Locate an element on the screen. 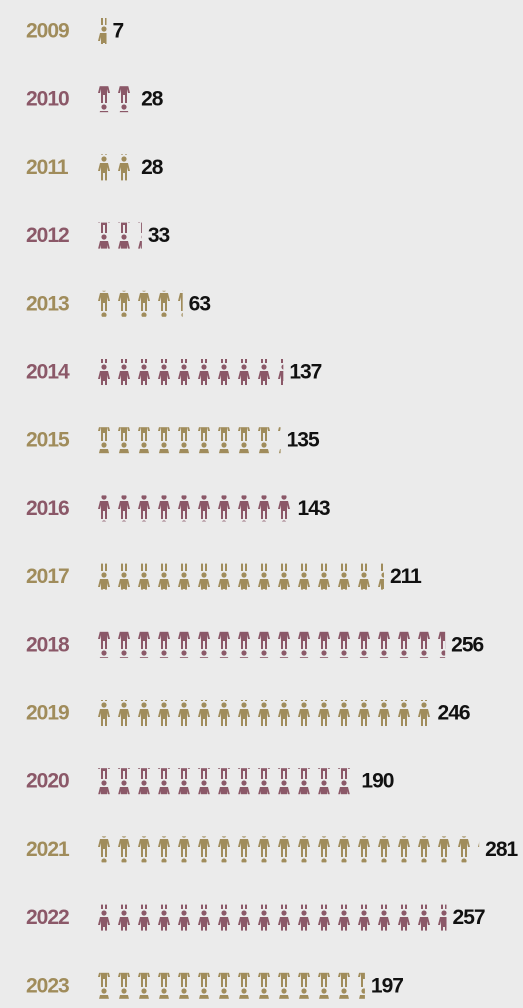 This screenshot has height=1008, width=523. year-label: 2022 is located at coordinates (47, 917).